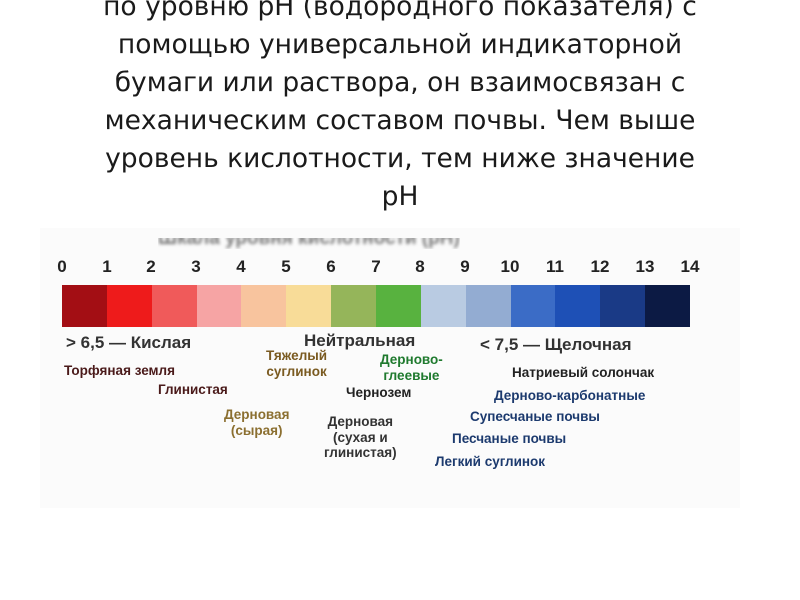 This screenshot has width=800, height=600. Describe the element at coordinates (257, 414) in the screenshot. I see `soil-sod-raw-line-1: Дерновая` at that location.